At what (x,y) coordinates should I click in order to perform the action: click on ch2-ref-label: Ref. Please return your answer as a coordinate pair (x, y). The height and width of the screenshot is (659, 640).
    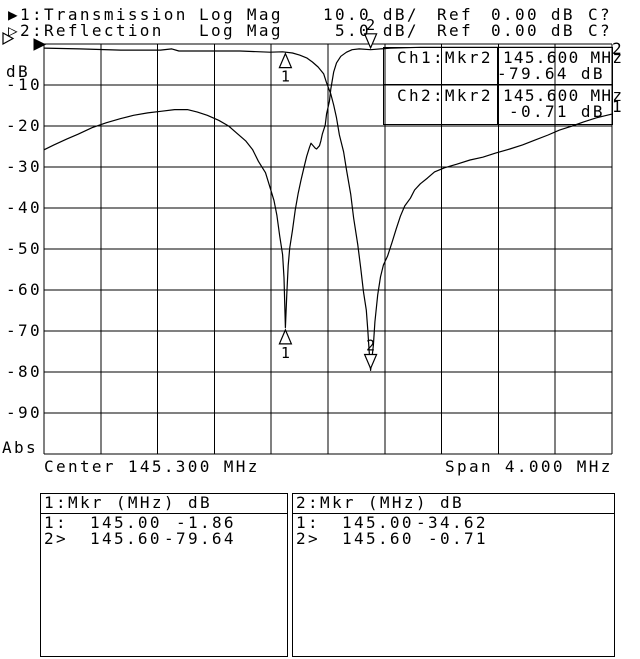
    Looking at the image, I should click on (455, 30).